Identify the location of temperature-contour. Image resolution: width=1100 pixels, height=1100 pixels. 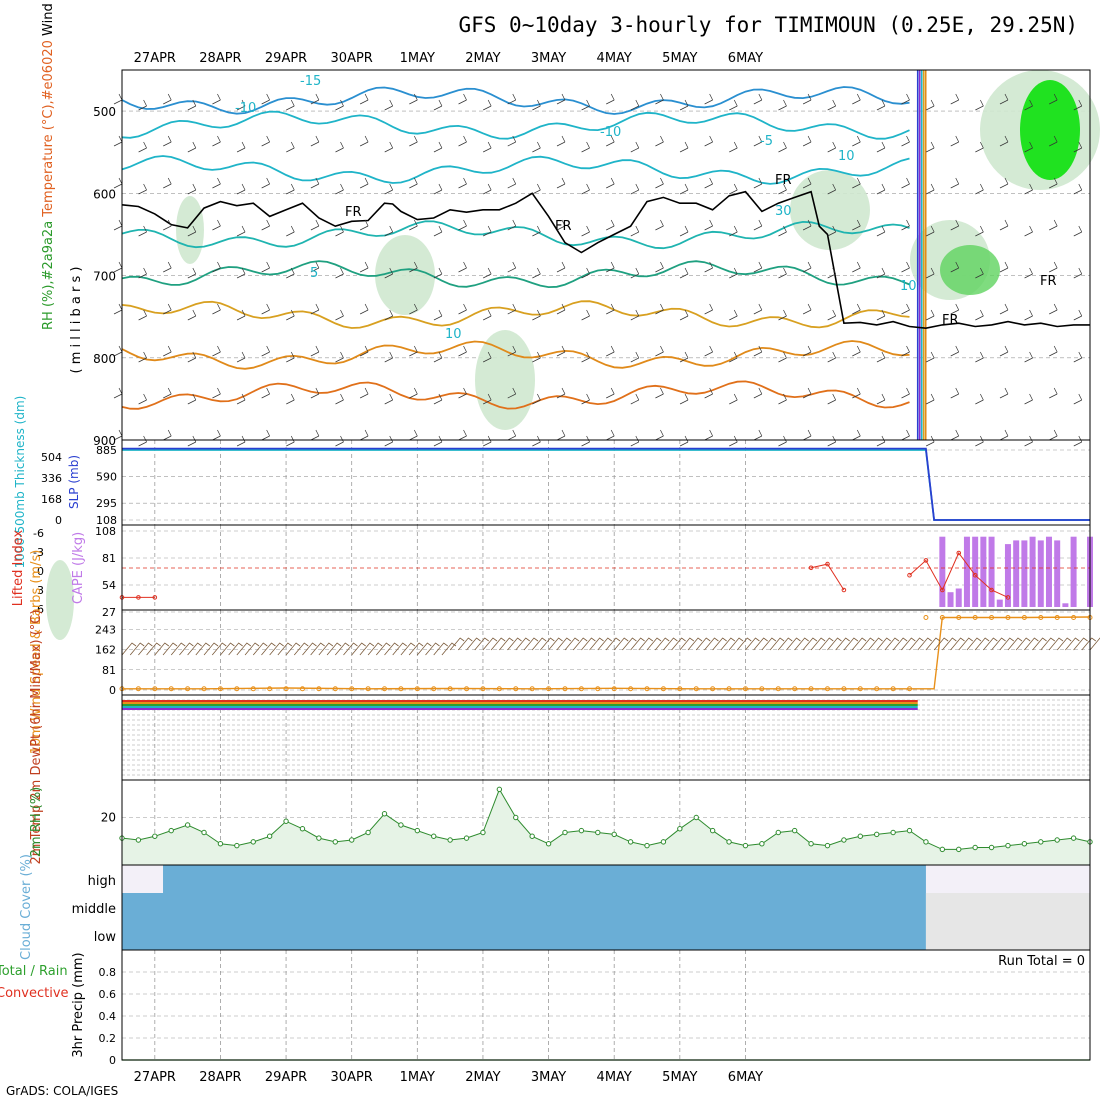
(515, 170).